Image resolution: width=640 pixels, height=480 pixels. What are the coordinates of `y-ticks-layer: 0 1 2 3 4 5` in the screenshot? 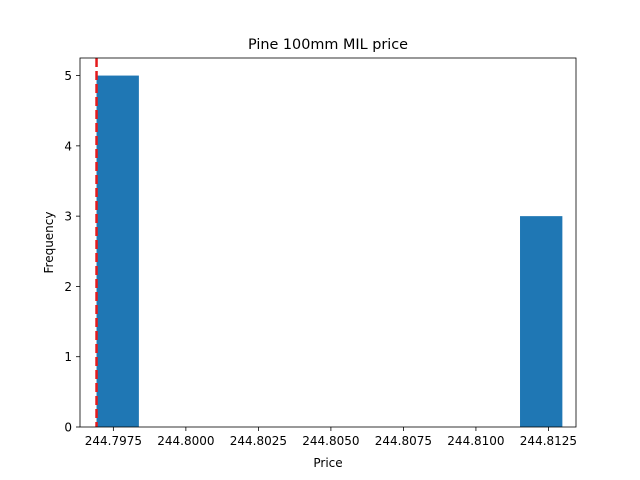 It's located at (72, 252).